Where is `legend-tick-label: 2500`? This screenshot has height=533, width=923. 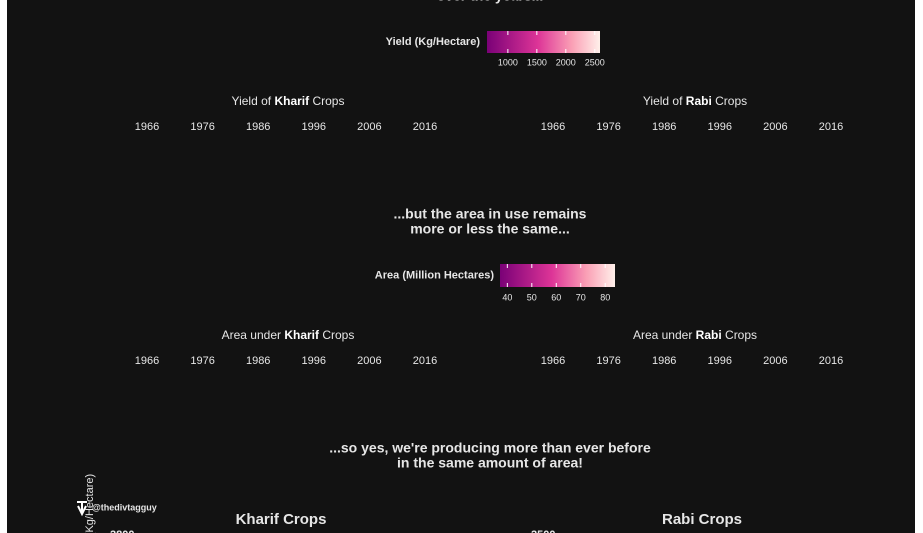
legend-tick-label: 2500 is located at coordinates (595, 62).